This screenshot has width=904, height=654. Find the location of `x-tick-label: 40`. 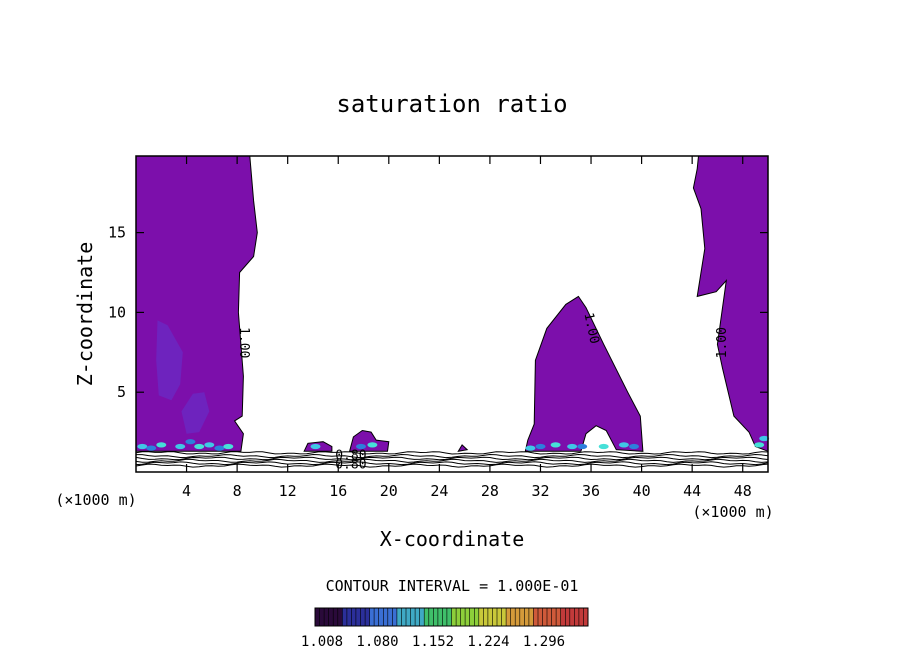

x-tick-label: 40 is located at coordinates (642, 491).